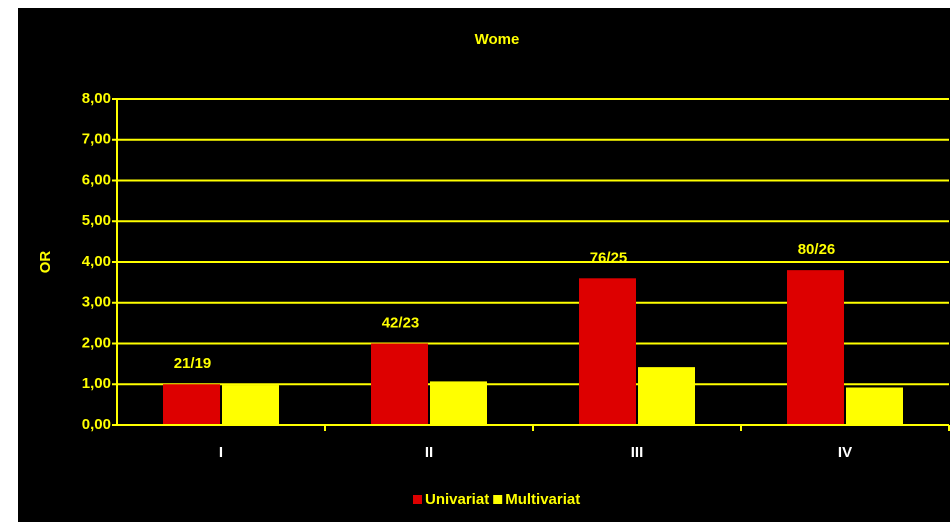  What do you see at coordinates (817, 249) in the screenshot?
I see `annotation: 80/26` at bounding box center [817, 249].